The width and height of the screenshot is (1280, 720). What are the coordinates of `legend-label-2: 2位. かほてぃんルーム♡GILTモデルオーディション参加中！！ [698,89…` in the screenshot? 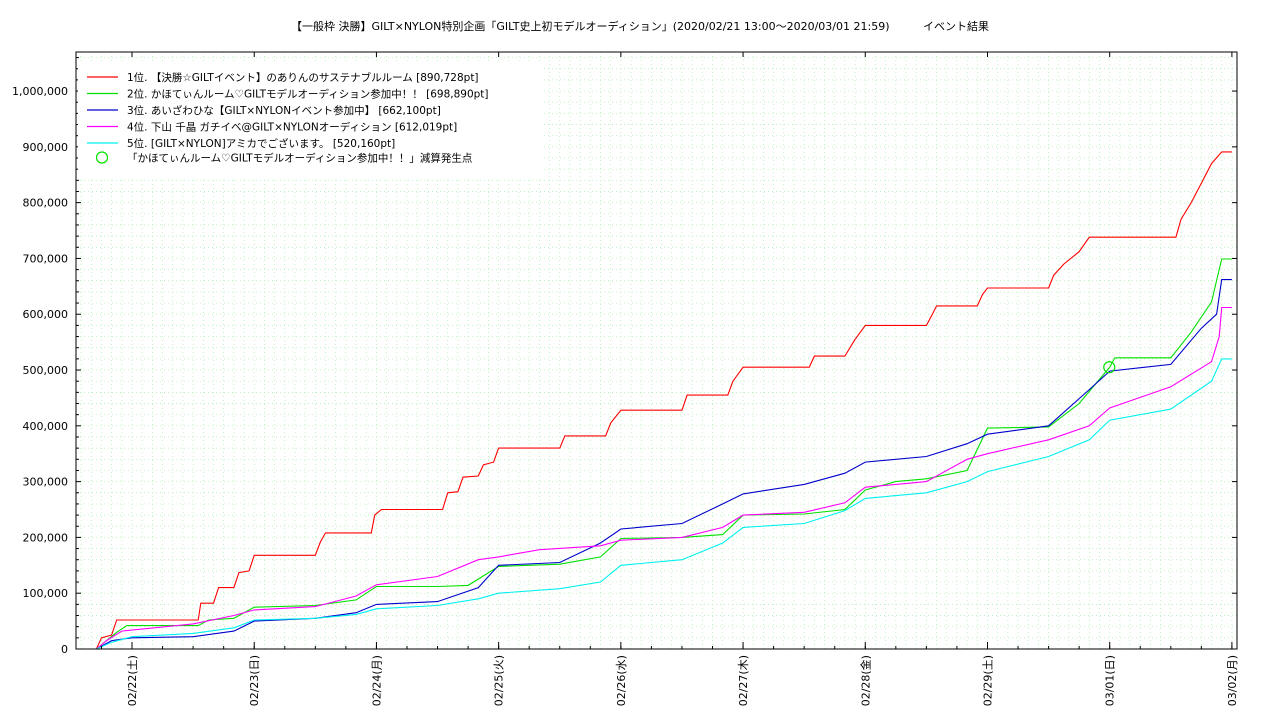 It's located at (308, 94).